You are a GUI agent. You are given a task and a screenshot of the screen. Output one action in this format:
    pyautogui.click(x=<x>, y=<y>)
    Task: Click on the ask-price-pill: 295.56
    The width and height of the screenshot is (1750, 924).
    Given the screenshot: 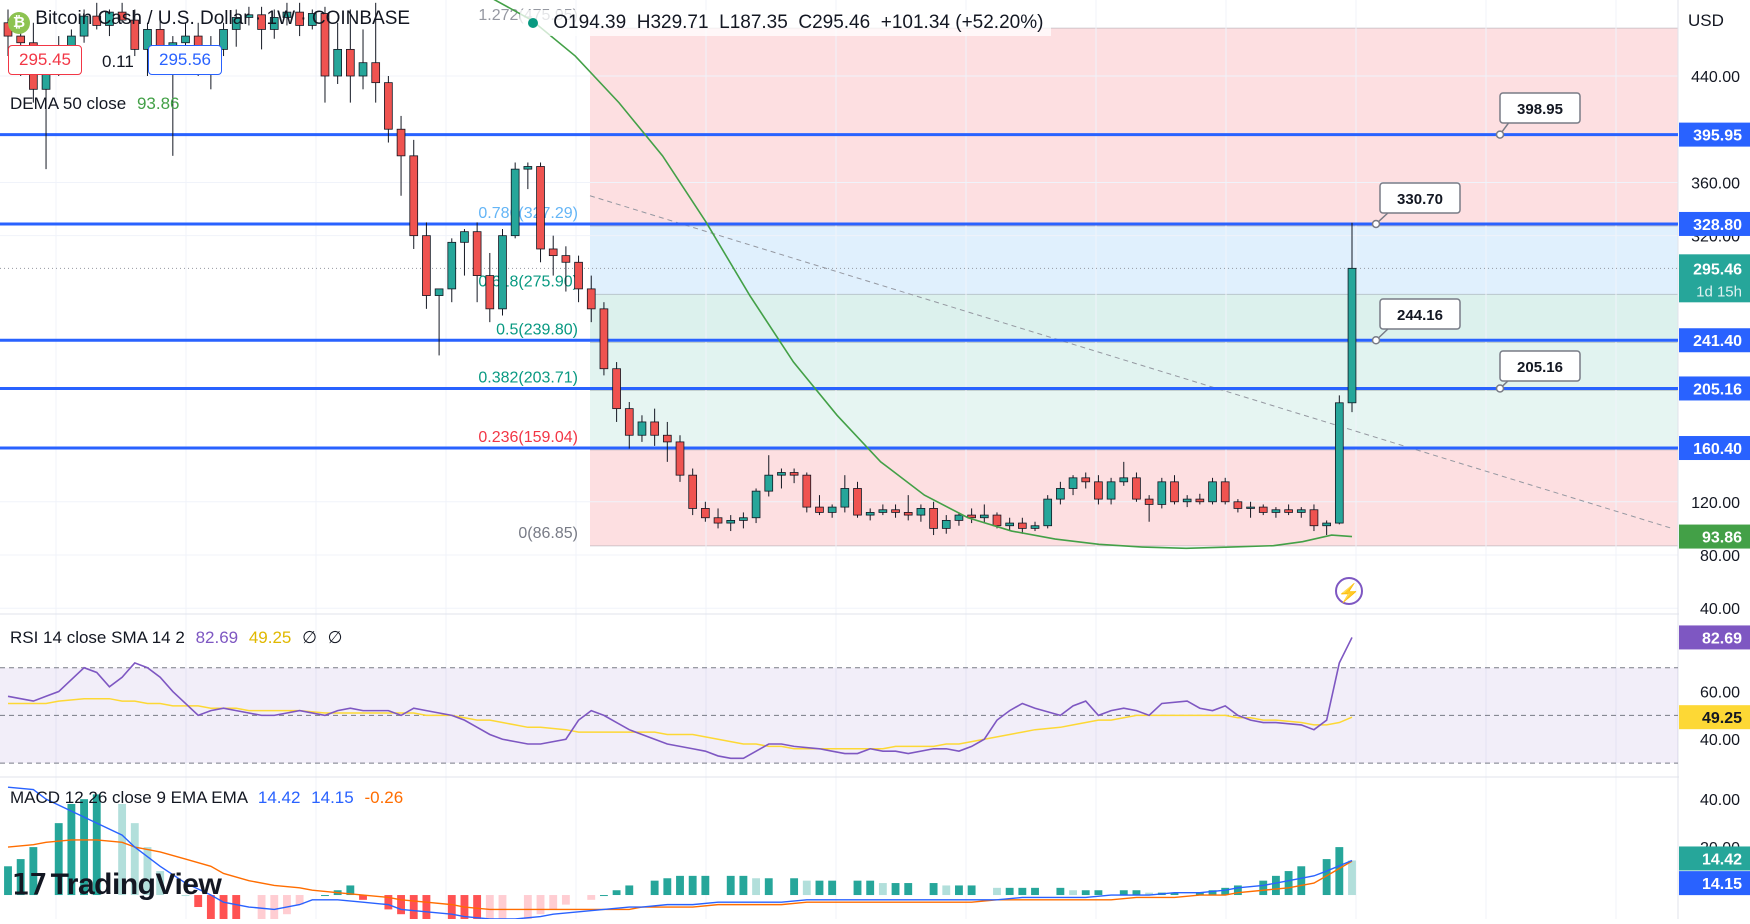 What is the action you would take?
    pyautogui.click(x=185, y=60)
    